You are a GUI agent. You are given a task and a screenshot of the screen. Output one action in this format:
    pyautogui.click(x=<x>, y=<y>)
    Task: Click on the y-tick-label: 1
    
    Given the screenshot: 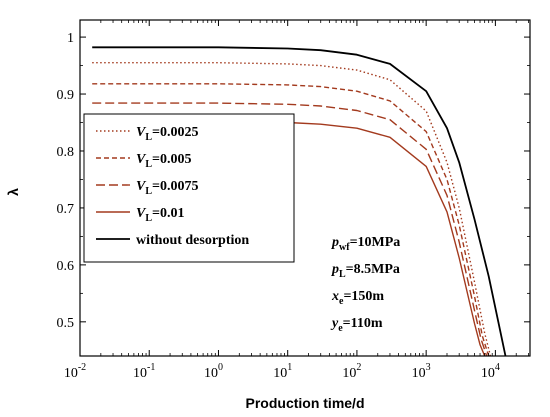 What is the action you would take?
    pyautogui.click(x=70, y=38)
    